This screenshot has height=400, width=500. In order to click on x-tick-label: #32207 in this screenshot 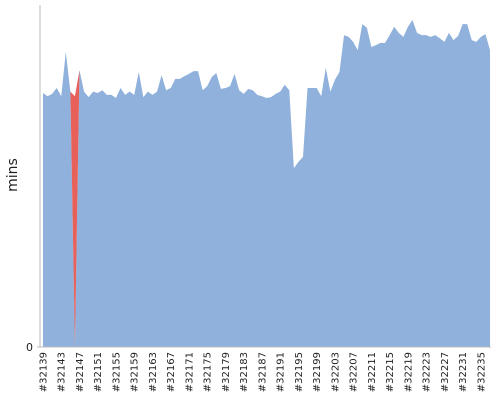, I will do `click(354, 372)`.